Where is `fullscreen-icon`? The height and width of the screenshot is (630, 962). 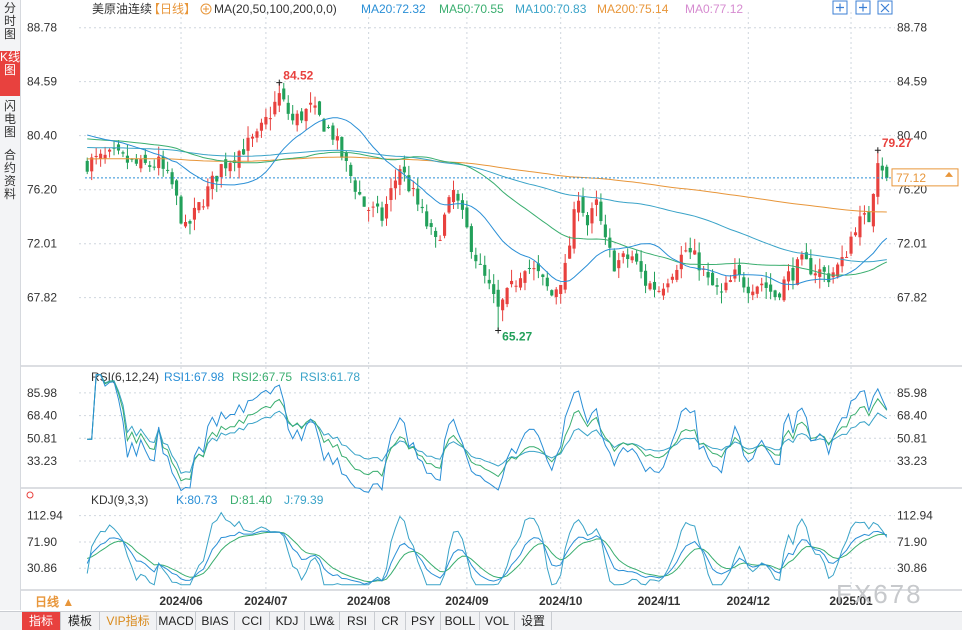
fullscreen-icon is located at coordinates (863, 7).